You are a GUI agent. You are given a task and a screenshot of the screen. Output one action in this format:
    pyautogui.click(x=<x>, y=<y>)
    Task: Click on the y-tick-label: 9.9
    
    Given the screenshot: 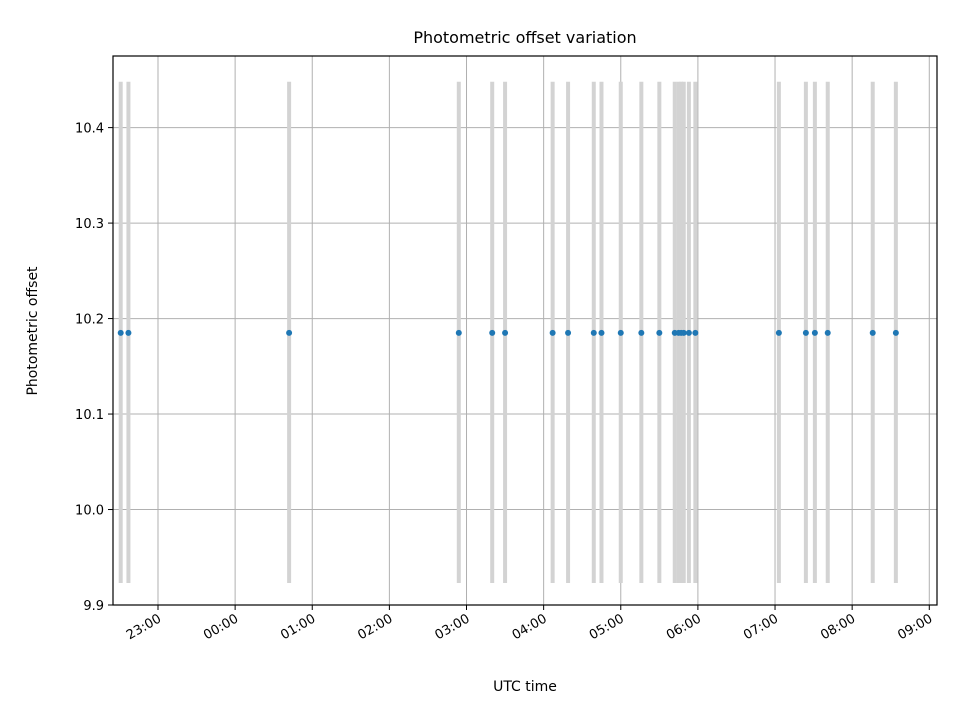 What is the action you would take?
    pyautogui.click(x=93, y=606)
    